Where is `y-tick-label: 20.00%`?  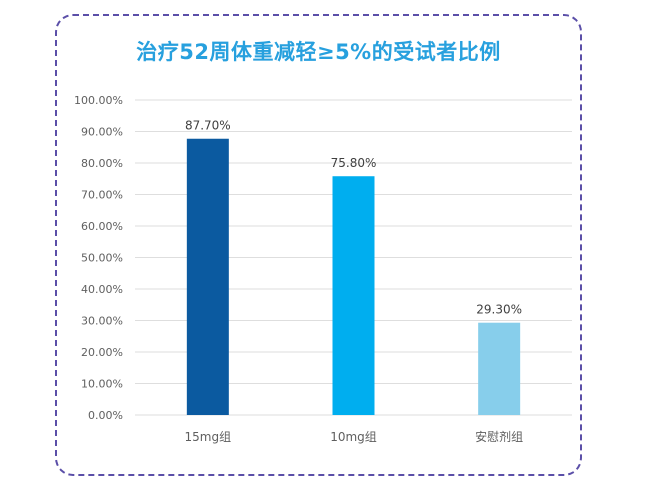
y-tick-label: 20.00% is located at coordinates (102, 352).